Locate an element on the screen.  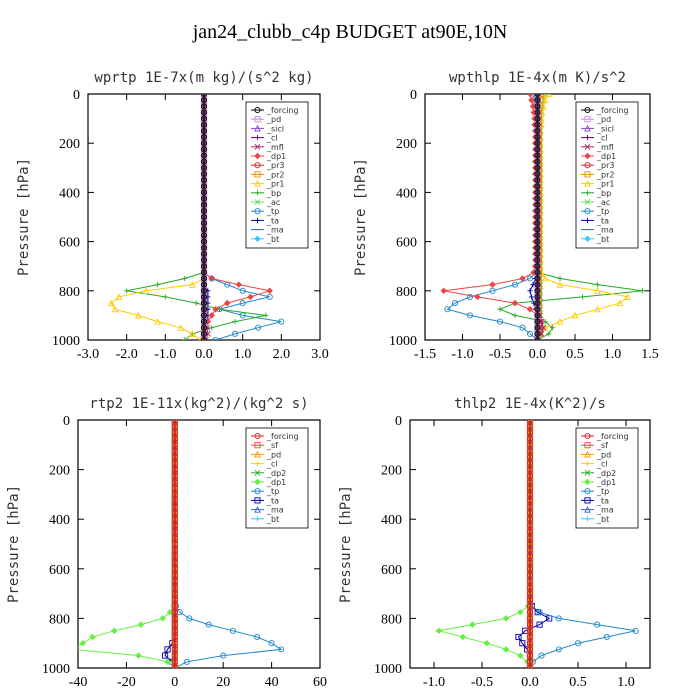
legend: _forcing_sf_pd_cl_dp2_dp1_tp_ta_ma_bt is located at coordinates (277, 478).